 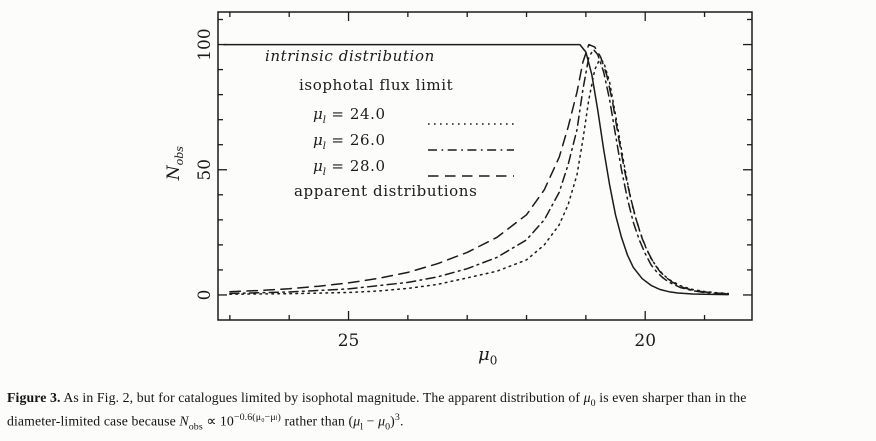 What do you see at coordinates (493, 360) in the screenshot?
I see `x-axis-label-sub: 0` at bounding box center [493, 360].